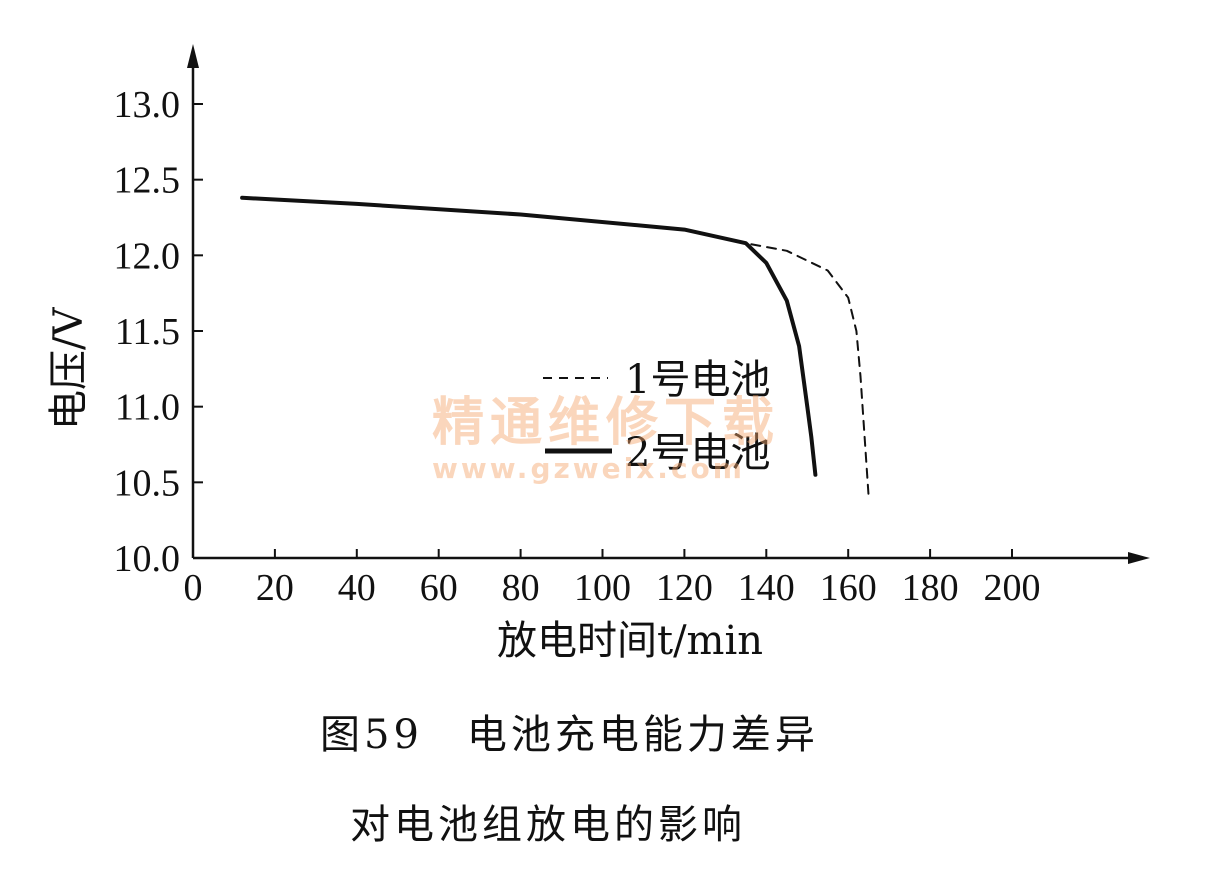 This screenshot has width=1212, height=874. What do you see at coordinates (357, 588) in the screenshot?
I see `x-tick-label: 40` at bounding box center [357, 588].